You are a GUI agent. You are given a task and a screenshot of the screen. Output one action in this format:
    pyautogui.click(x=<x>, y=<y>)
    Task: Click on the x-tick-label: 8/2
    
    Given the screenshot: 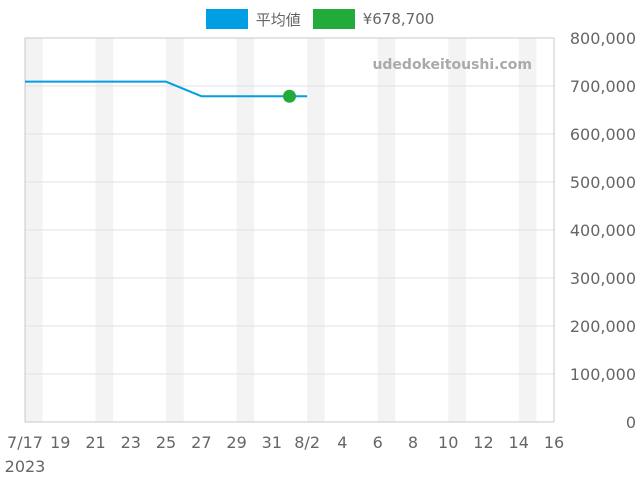 What is the action you would take?
    pyautogui.click(x=307, y=442)
    